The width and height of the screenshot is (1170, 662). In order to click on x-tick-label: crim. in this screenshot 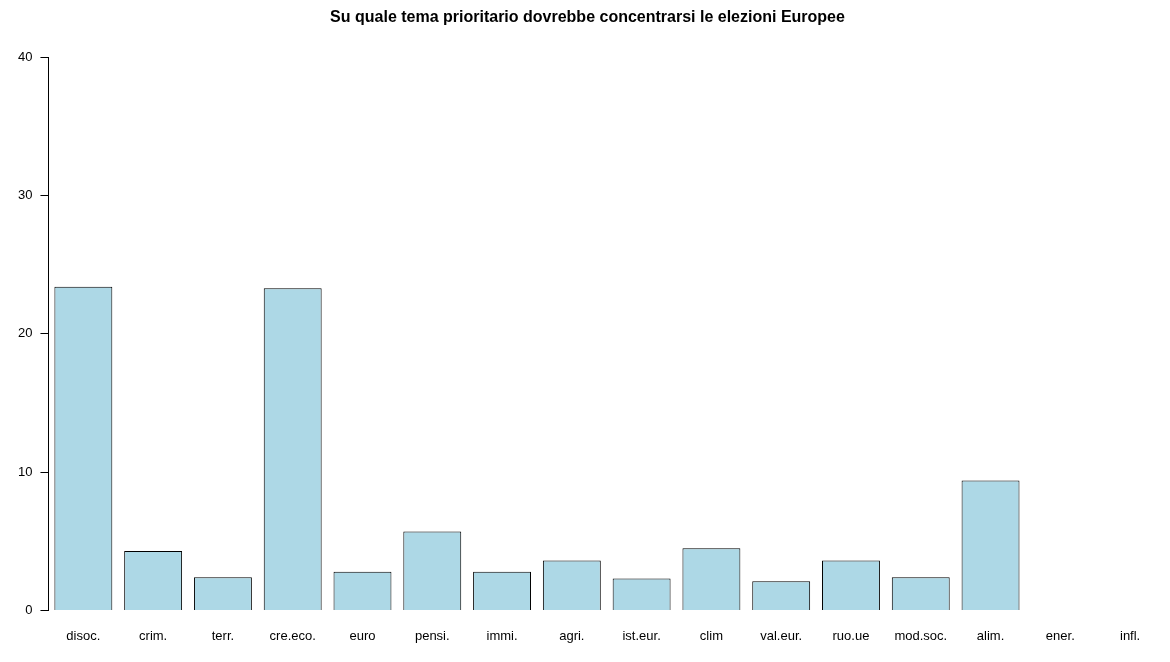, I will do `click(153, 635)`.